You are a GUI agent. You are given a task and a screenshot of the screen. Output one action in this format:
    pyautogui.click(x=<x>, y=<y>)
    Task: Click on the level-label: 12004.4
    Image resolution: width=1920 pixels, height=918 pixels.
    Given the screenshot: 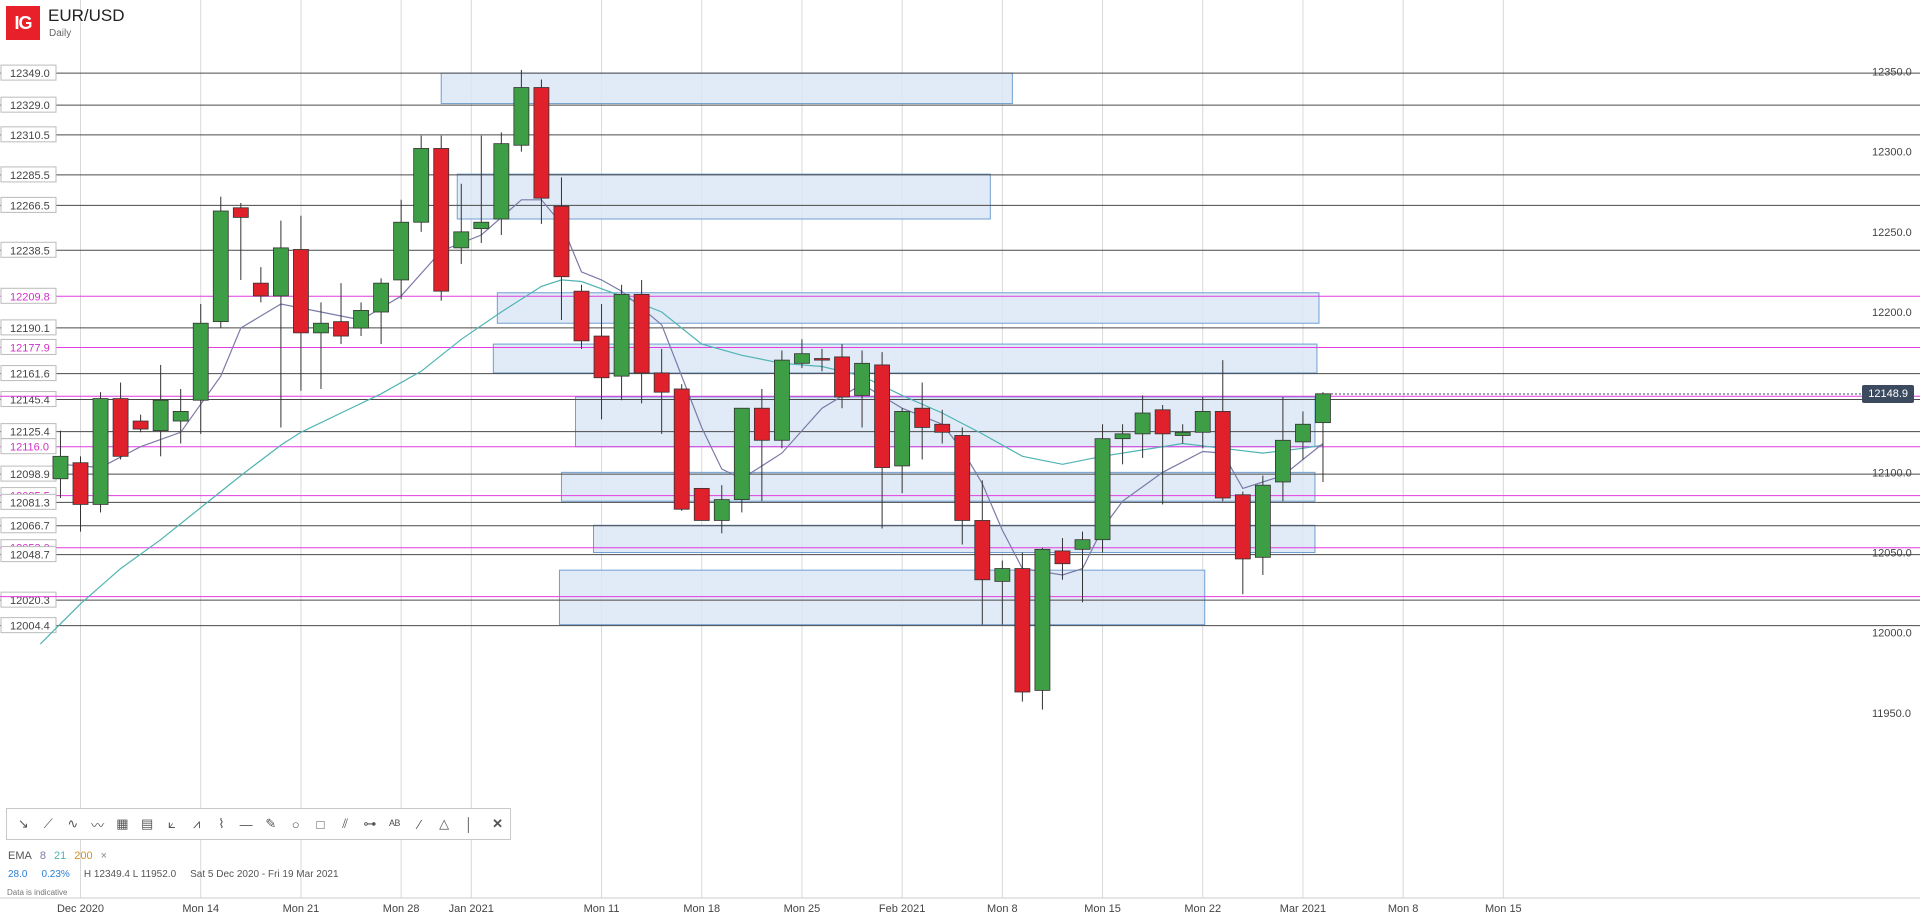 What is the action you would take?
    pyautogui.click(x=30, y=627)
    